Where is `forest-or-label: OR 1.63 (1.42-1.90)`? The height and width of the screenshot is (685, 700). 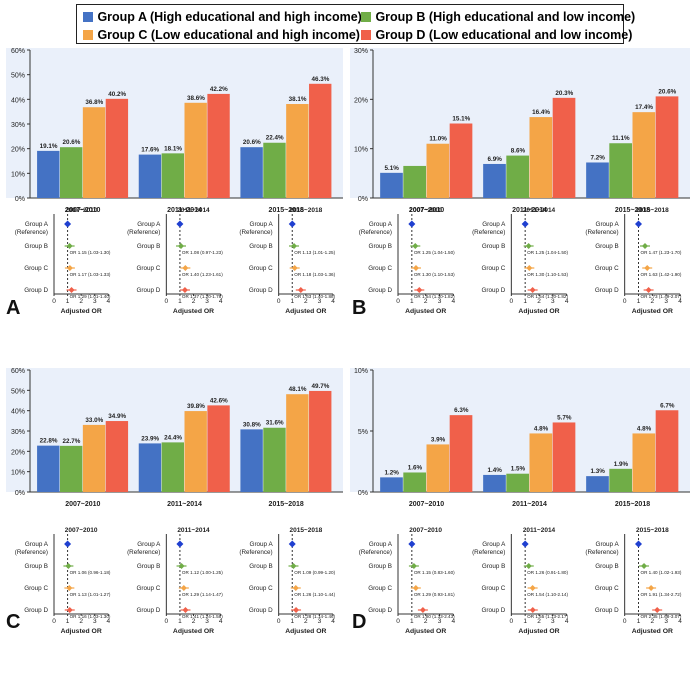 forest-or-label: OR 1.63 (1.42-1.90) is located at coordinates (661, 274).